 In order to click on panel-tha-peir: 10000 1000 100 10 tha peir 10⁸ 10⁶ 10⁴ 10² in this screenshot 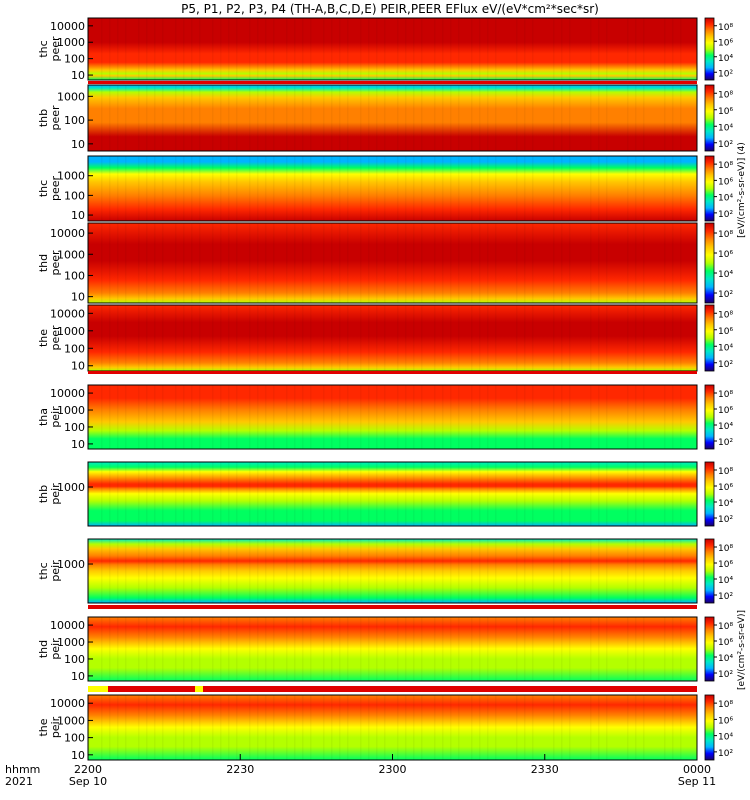, I will do `click(385, 417)`.